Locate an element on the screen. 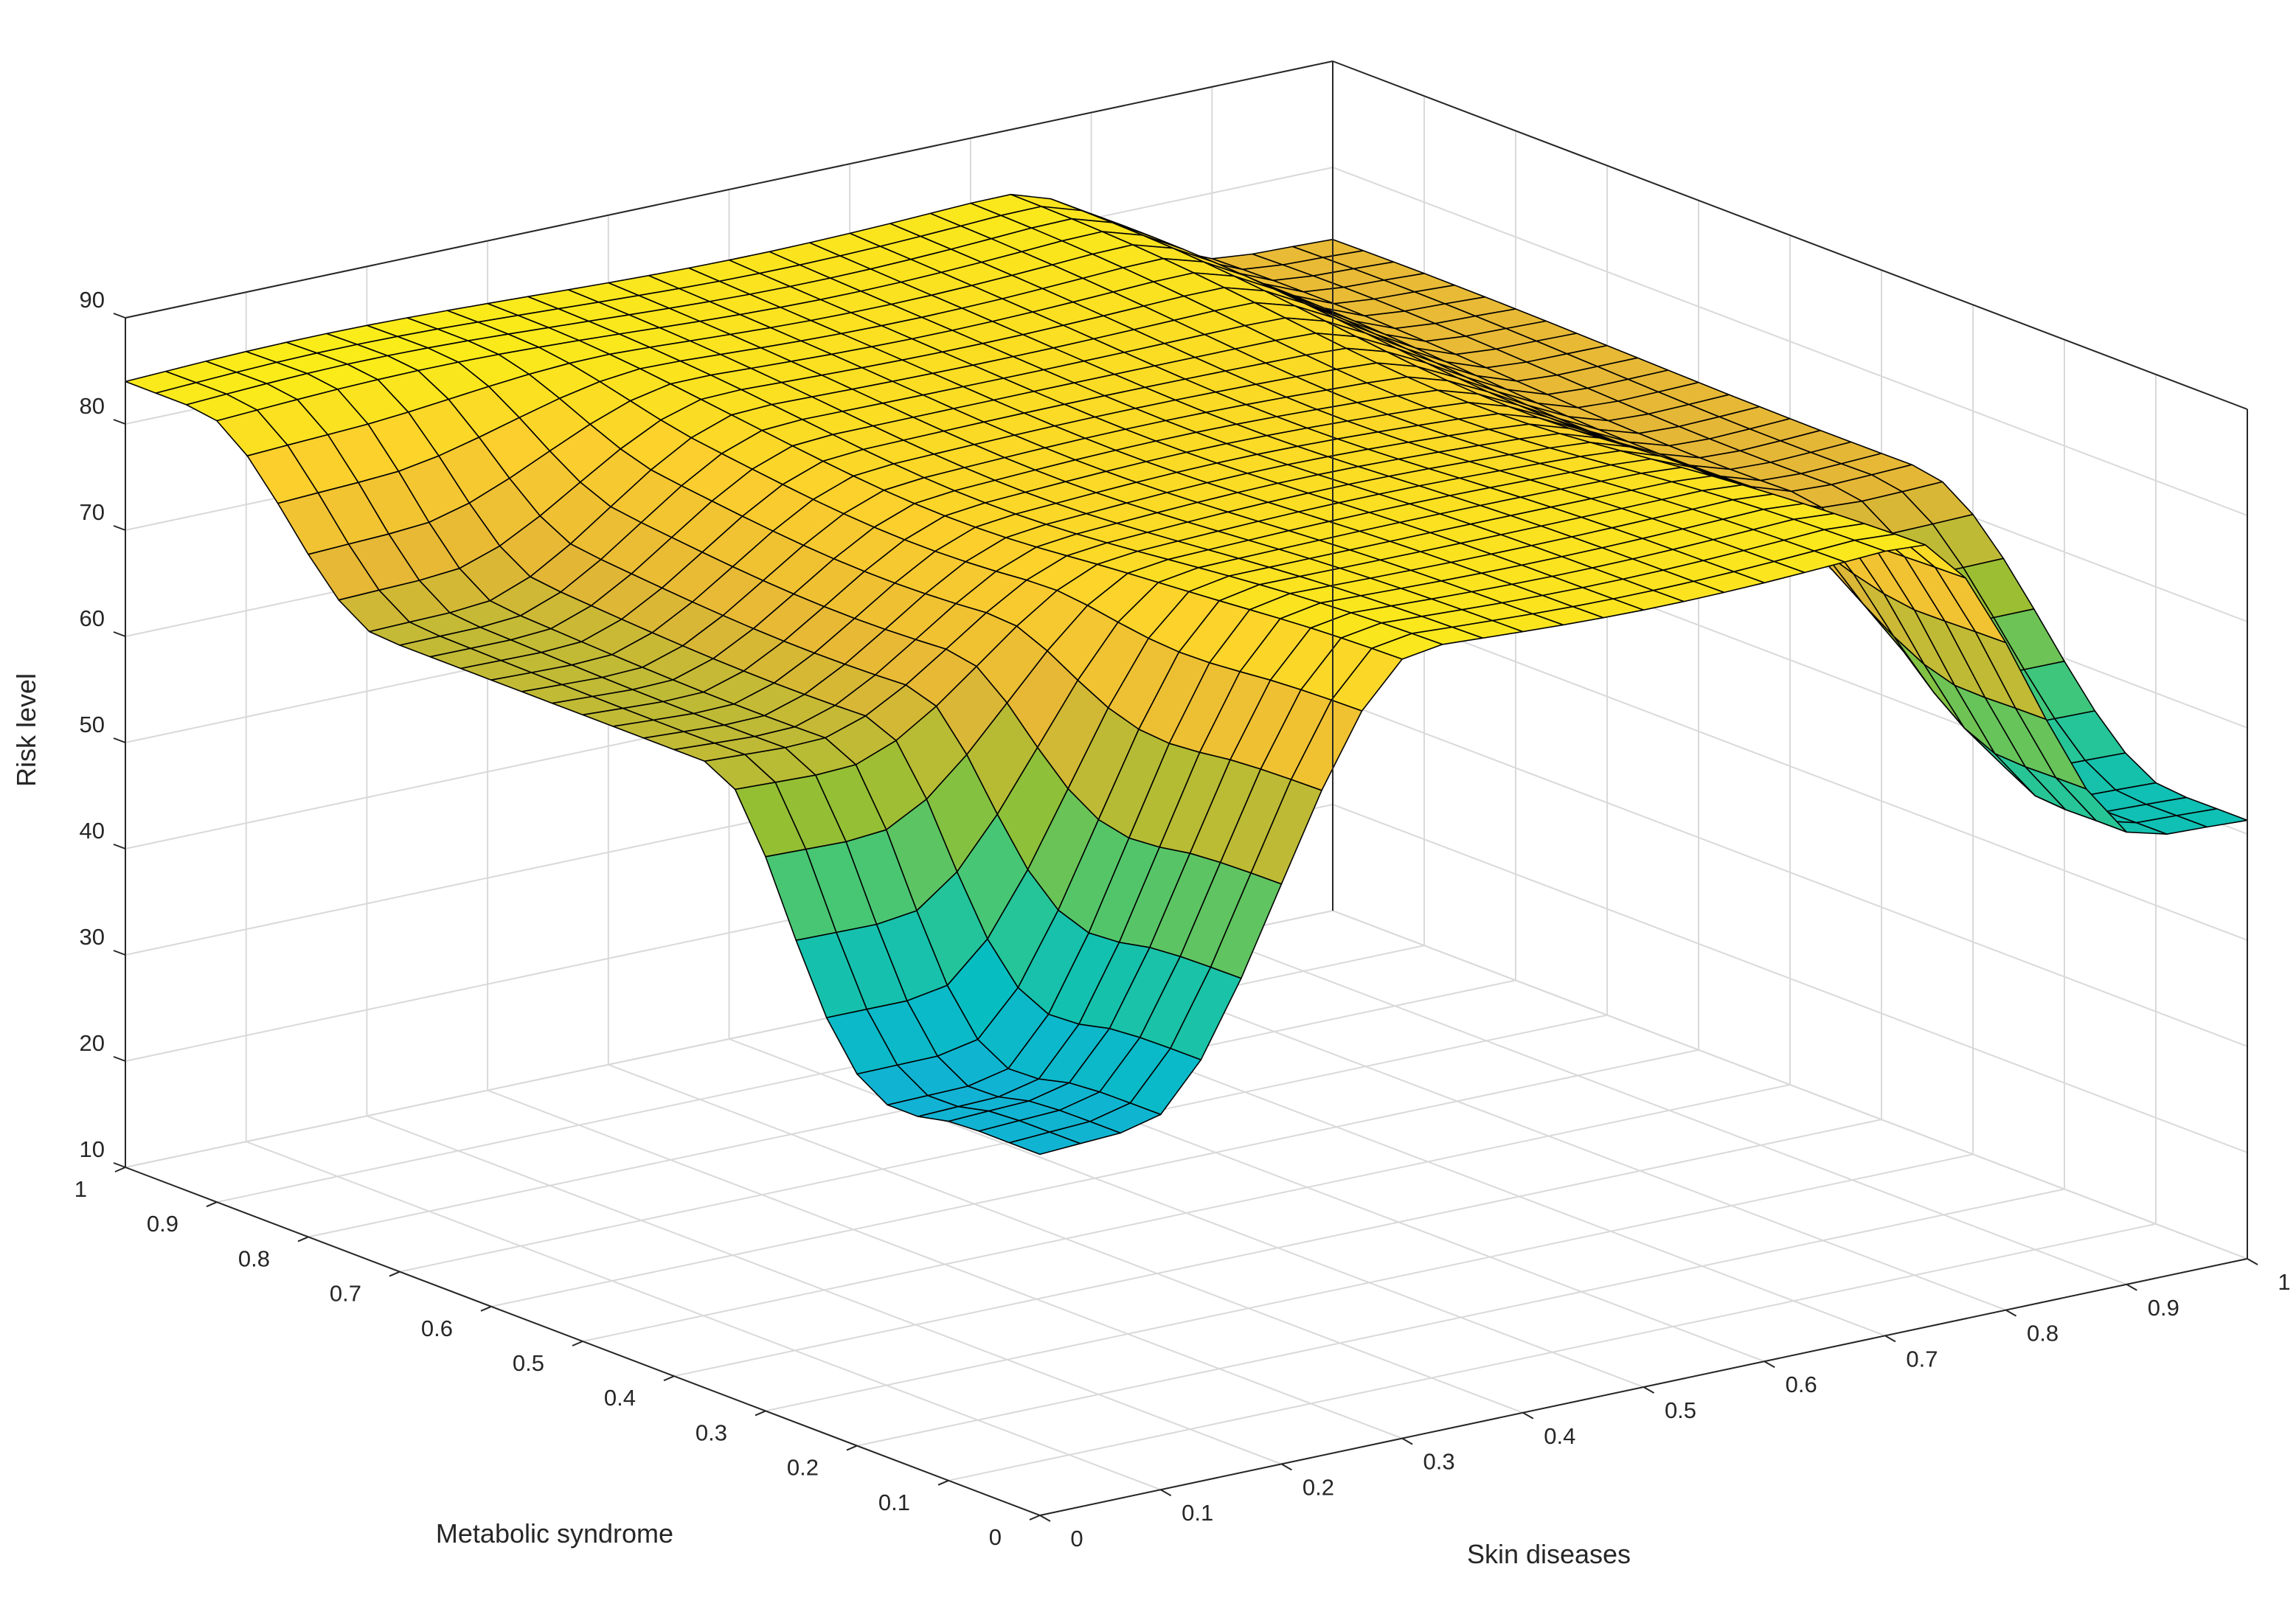 This screenshot has width=2296, height=1609. x-tick-label: 0.3 is located at coordinates (1439, 1462).